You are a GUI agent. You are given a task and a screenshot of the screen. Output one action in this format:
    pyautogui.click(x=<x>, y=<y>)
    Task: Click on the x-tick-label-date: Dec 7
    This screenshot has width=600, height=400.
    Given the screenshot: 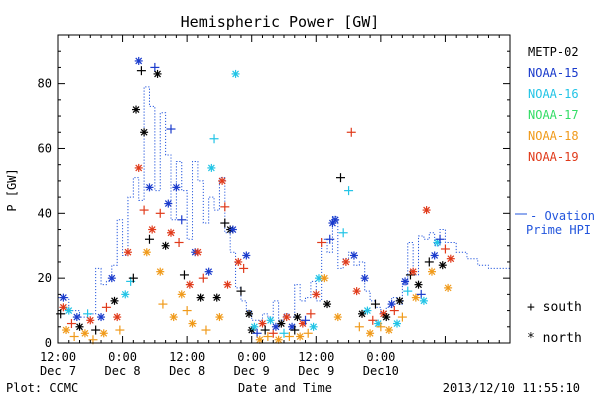 What is the action you would take?
    pyautogui.click(x=58, y=371)
    